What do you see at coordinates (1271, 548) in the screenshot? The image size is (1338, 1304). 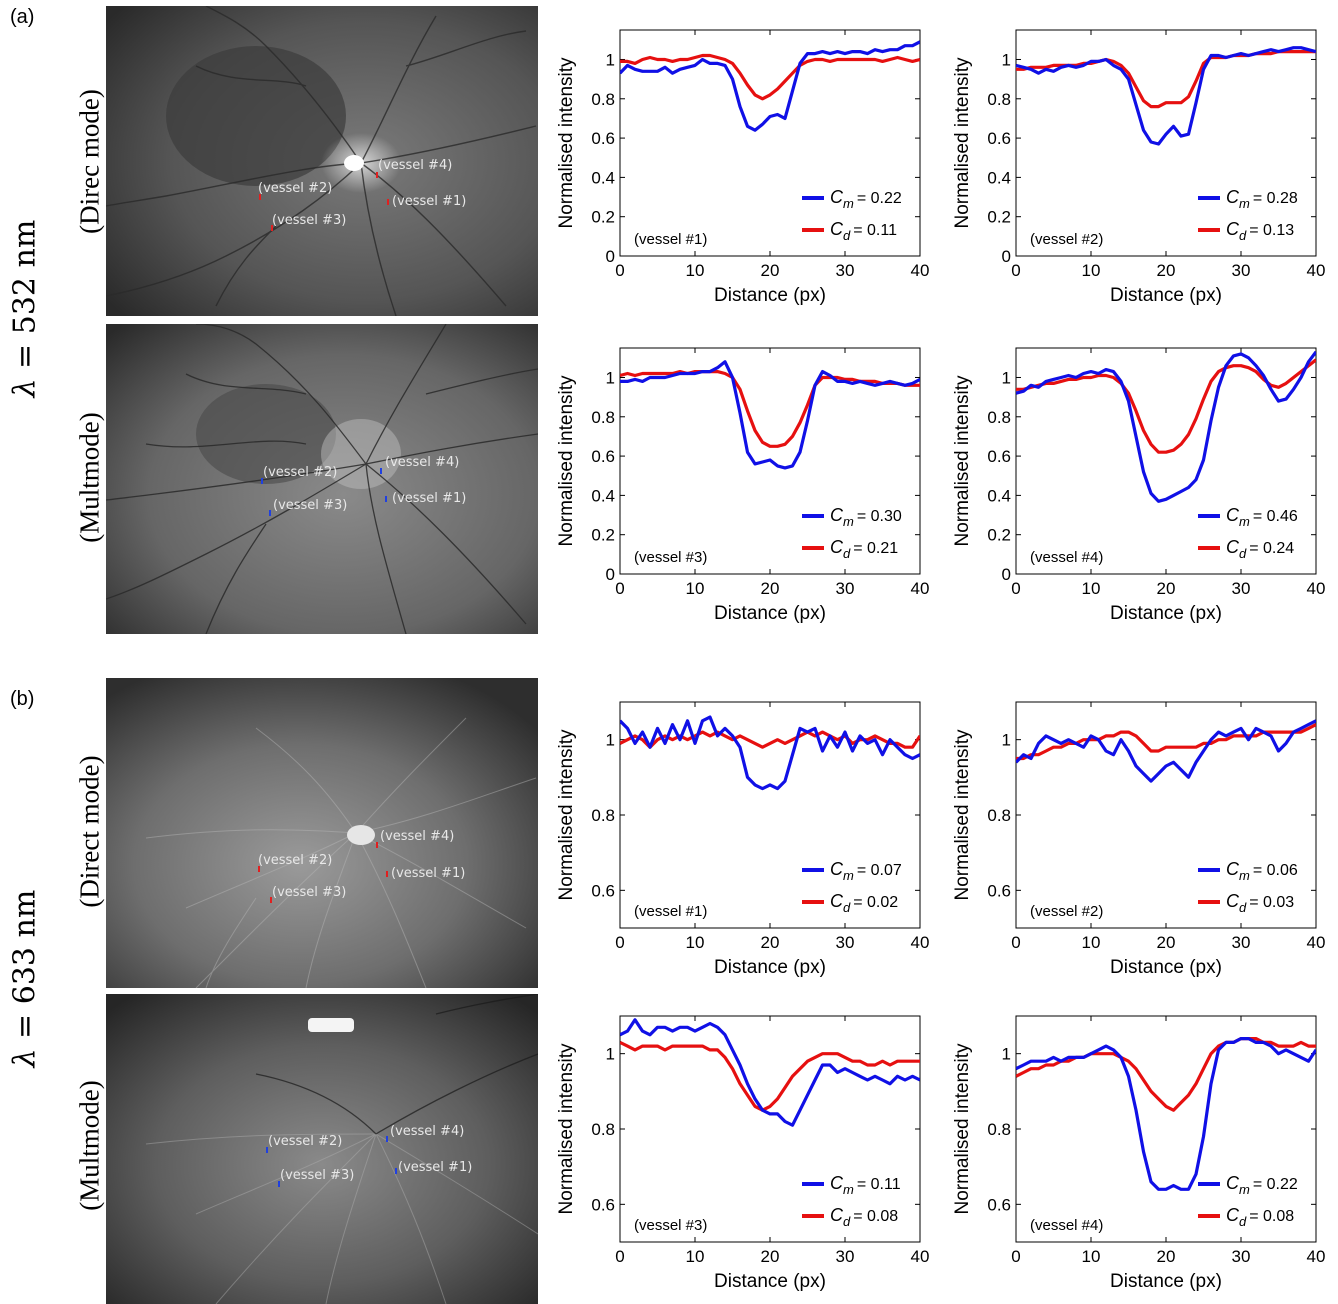 I see `legend-value: = 0.24` at bounding box center [1271, 548].